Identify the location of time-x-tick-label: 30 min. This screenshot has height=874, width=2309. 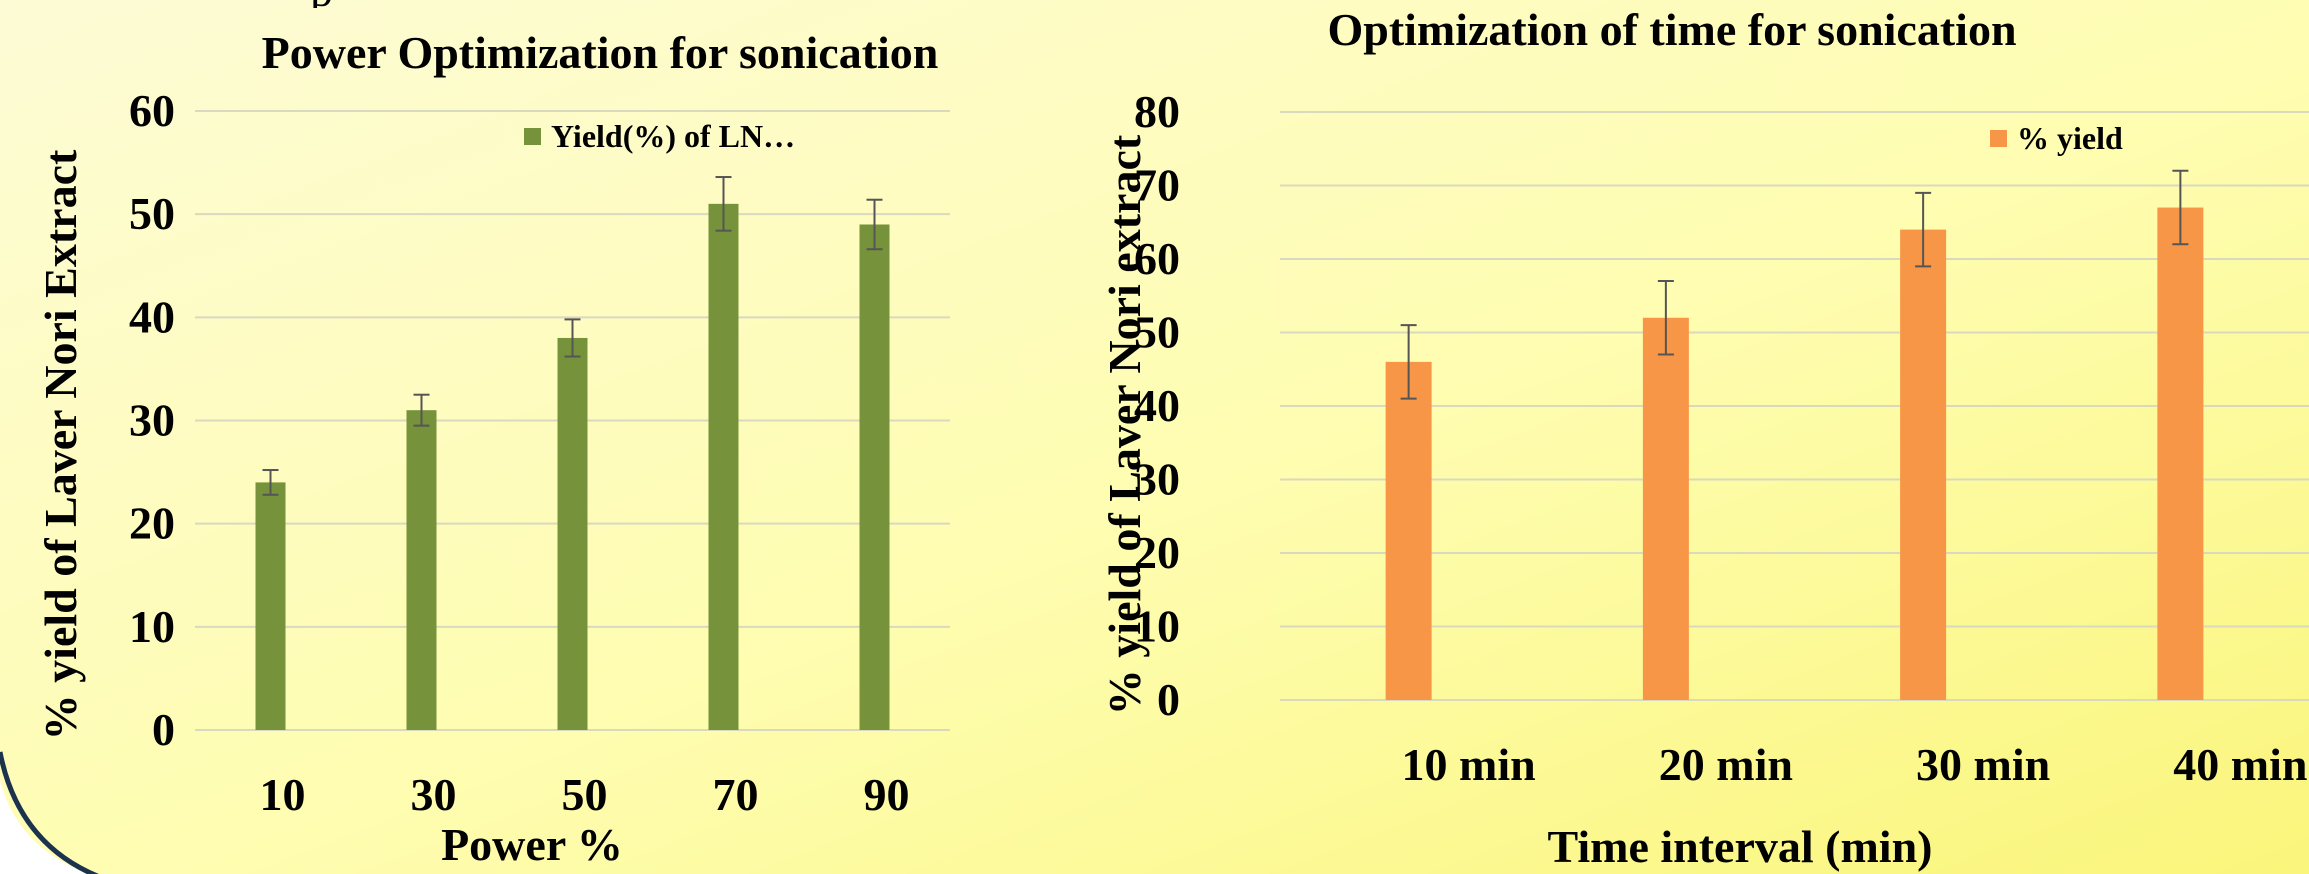
(1983, 764).